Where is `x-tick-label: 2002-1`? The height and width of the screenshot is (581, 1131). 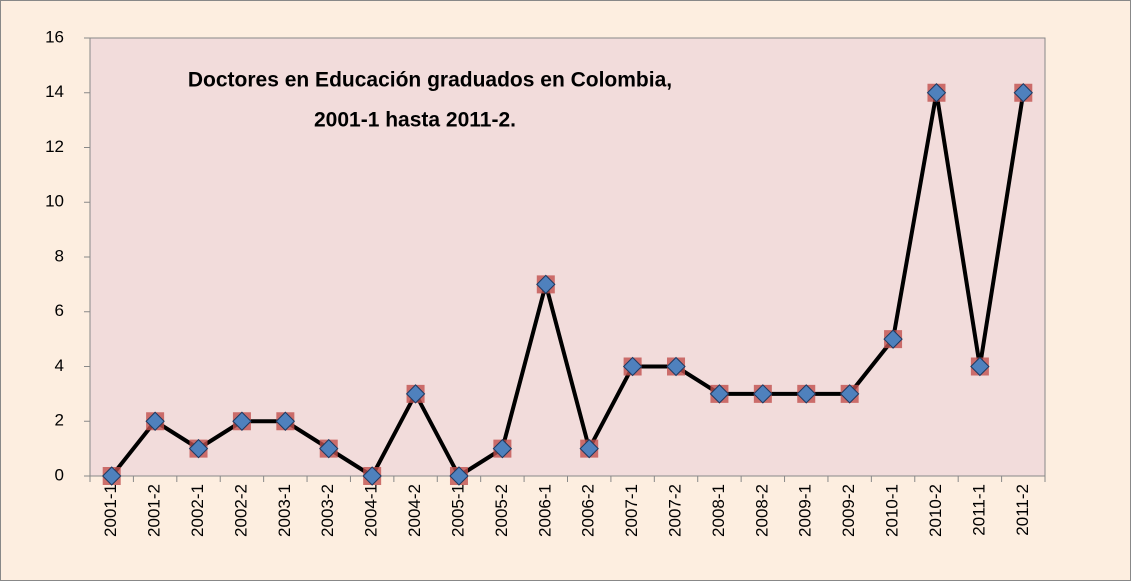 x-tick-label: 2002-1 is located at coordinates (197, 510).